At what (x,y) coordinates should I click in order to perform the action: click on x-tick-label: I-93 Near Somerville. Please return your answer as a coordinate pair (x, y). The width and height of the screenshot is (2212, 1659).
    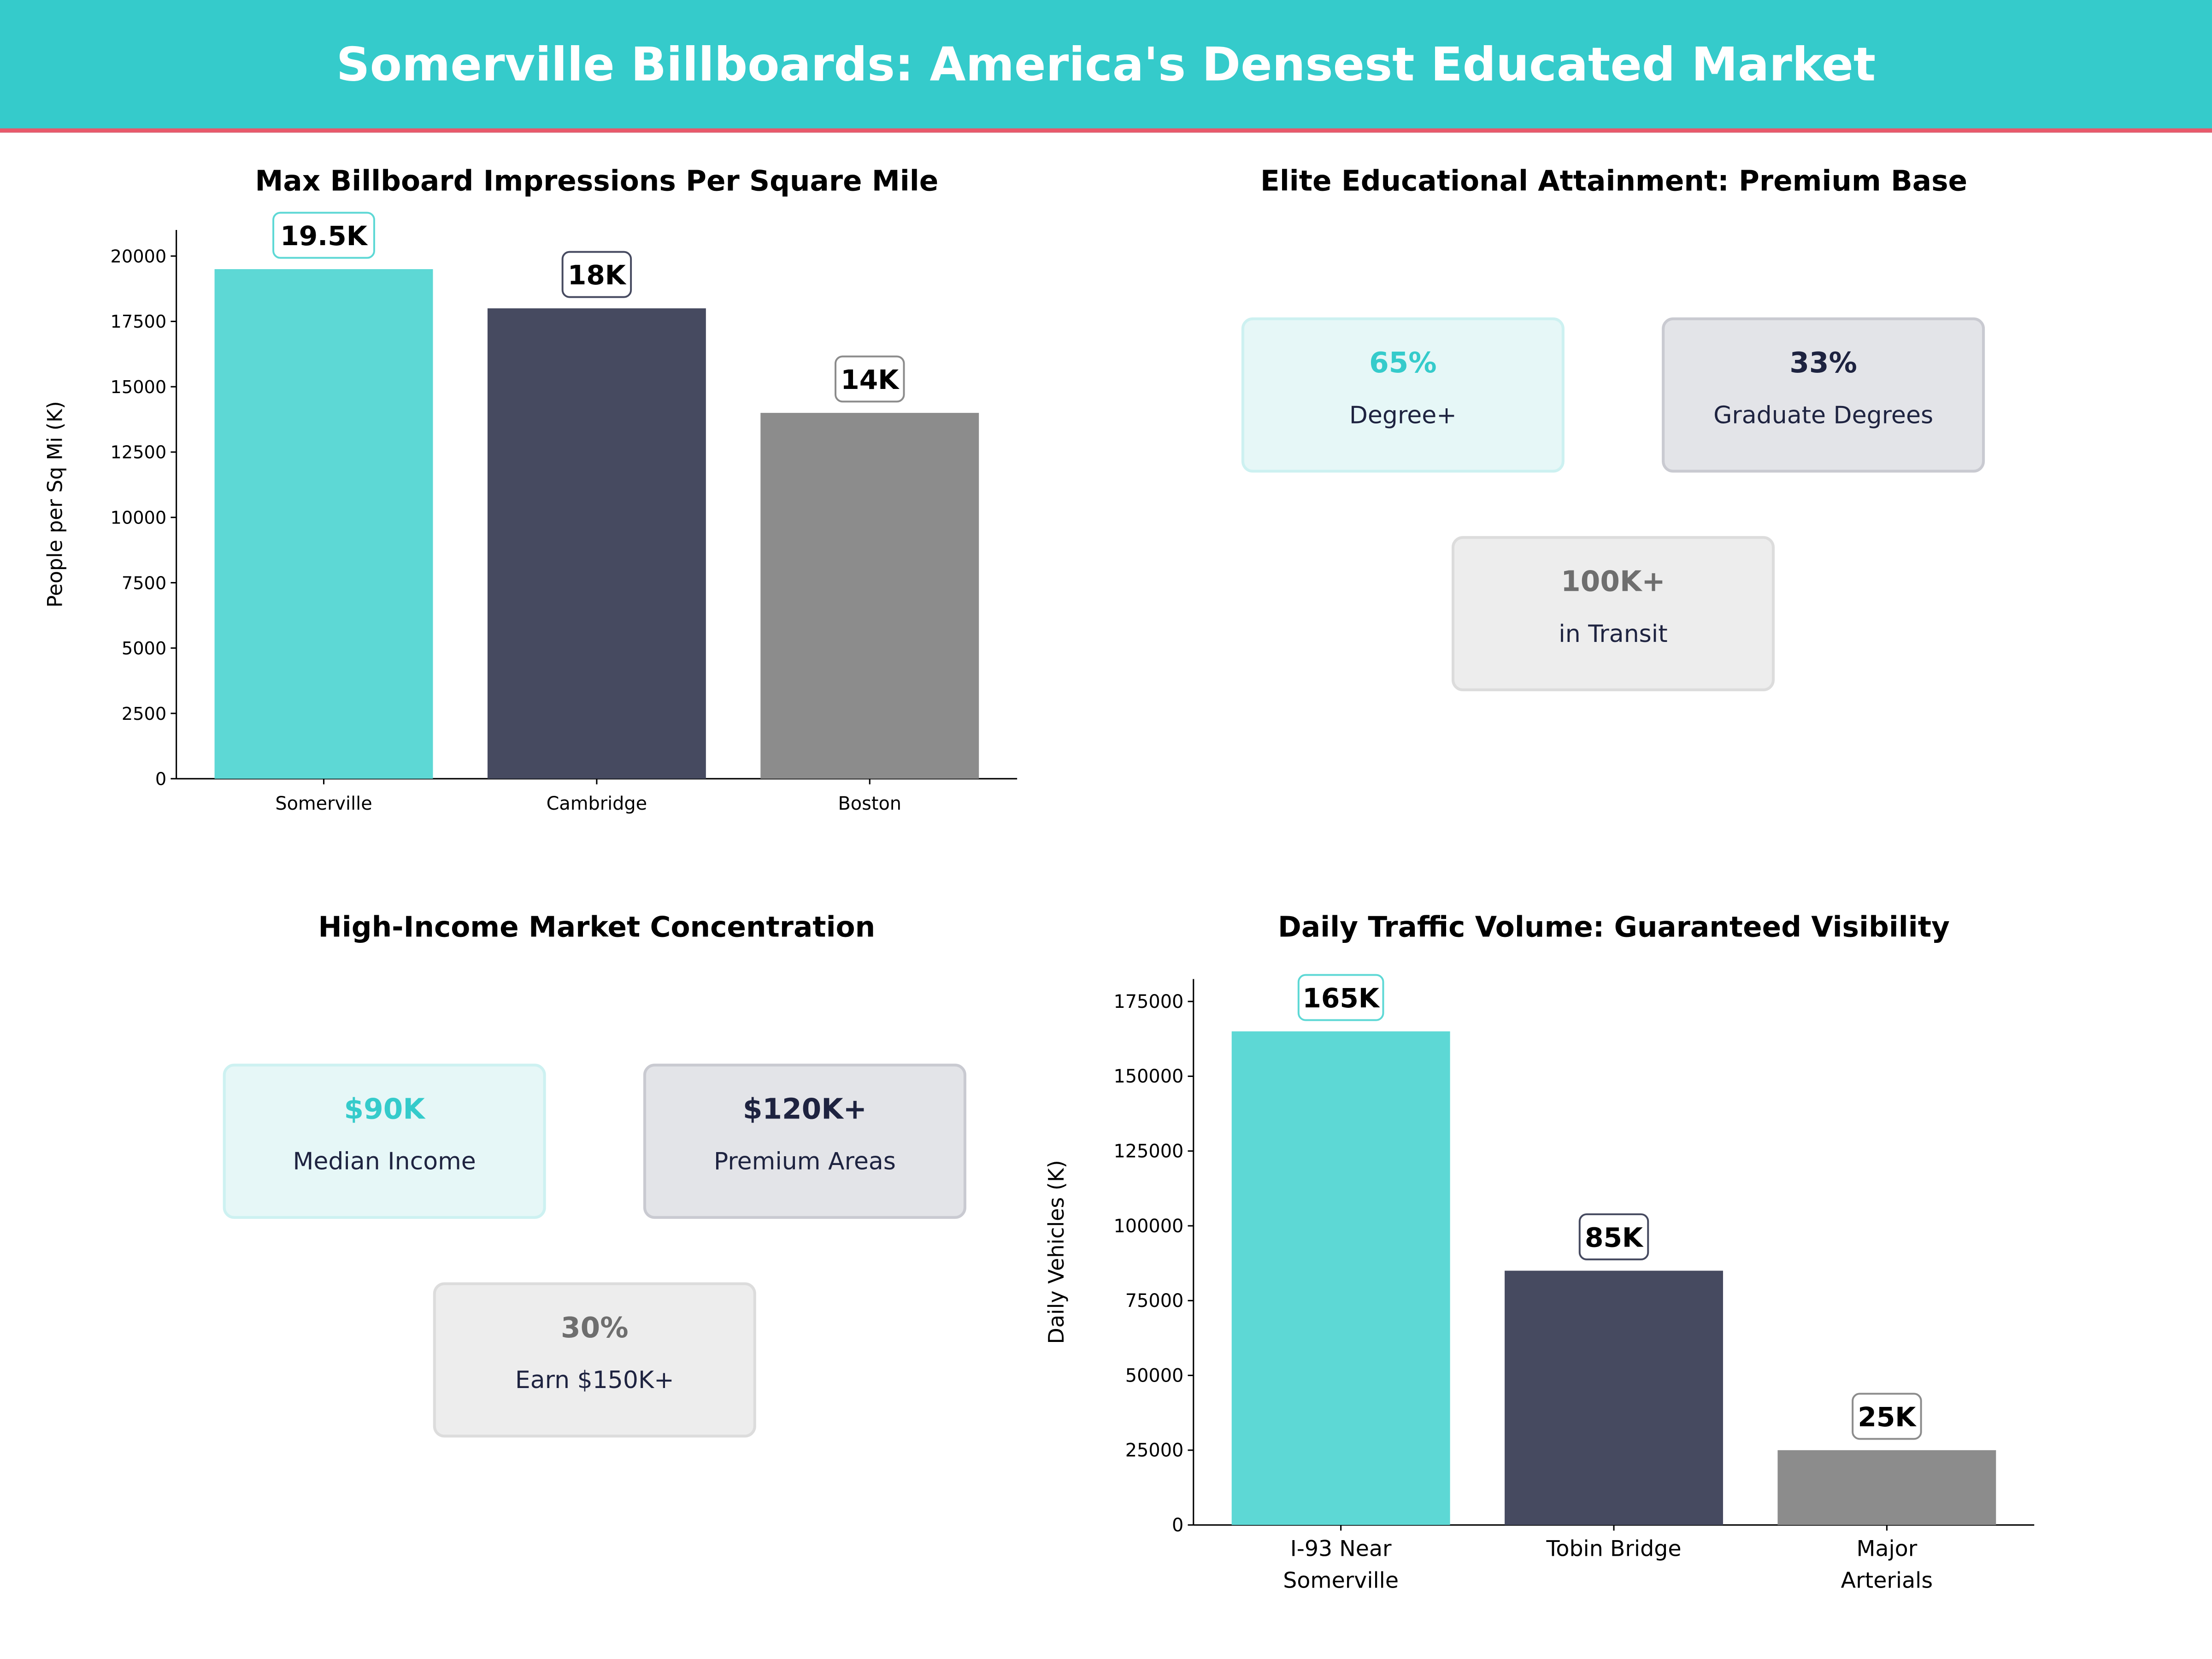
    Looking at the image, I should click on (1341, 1565).